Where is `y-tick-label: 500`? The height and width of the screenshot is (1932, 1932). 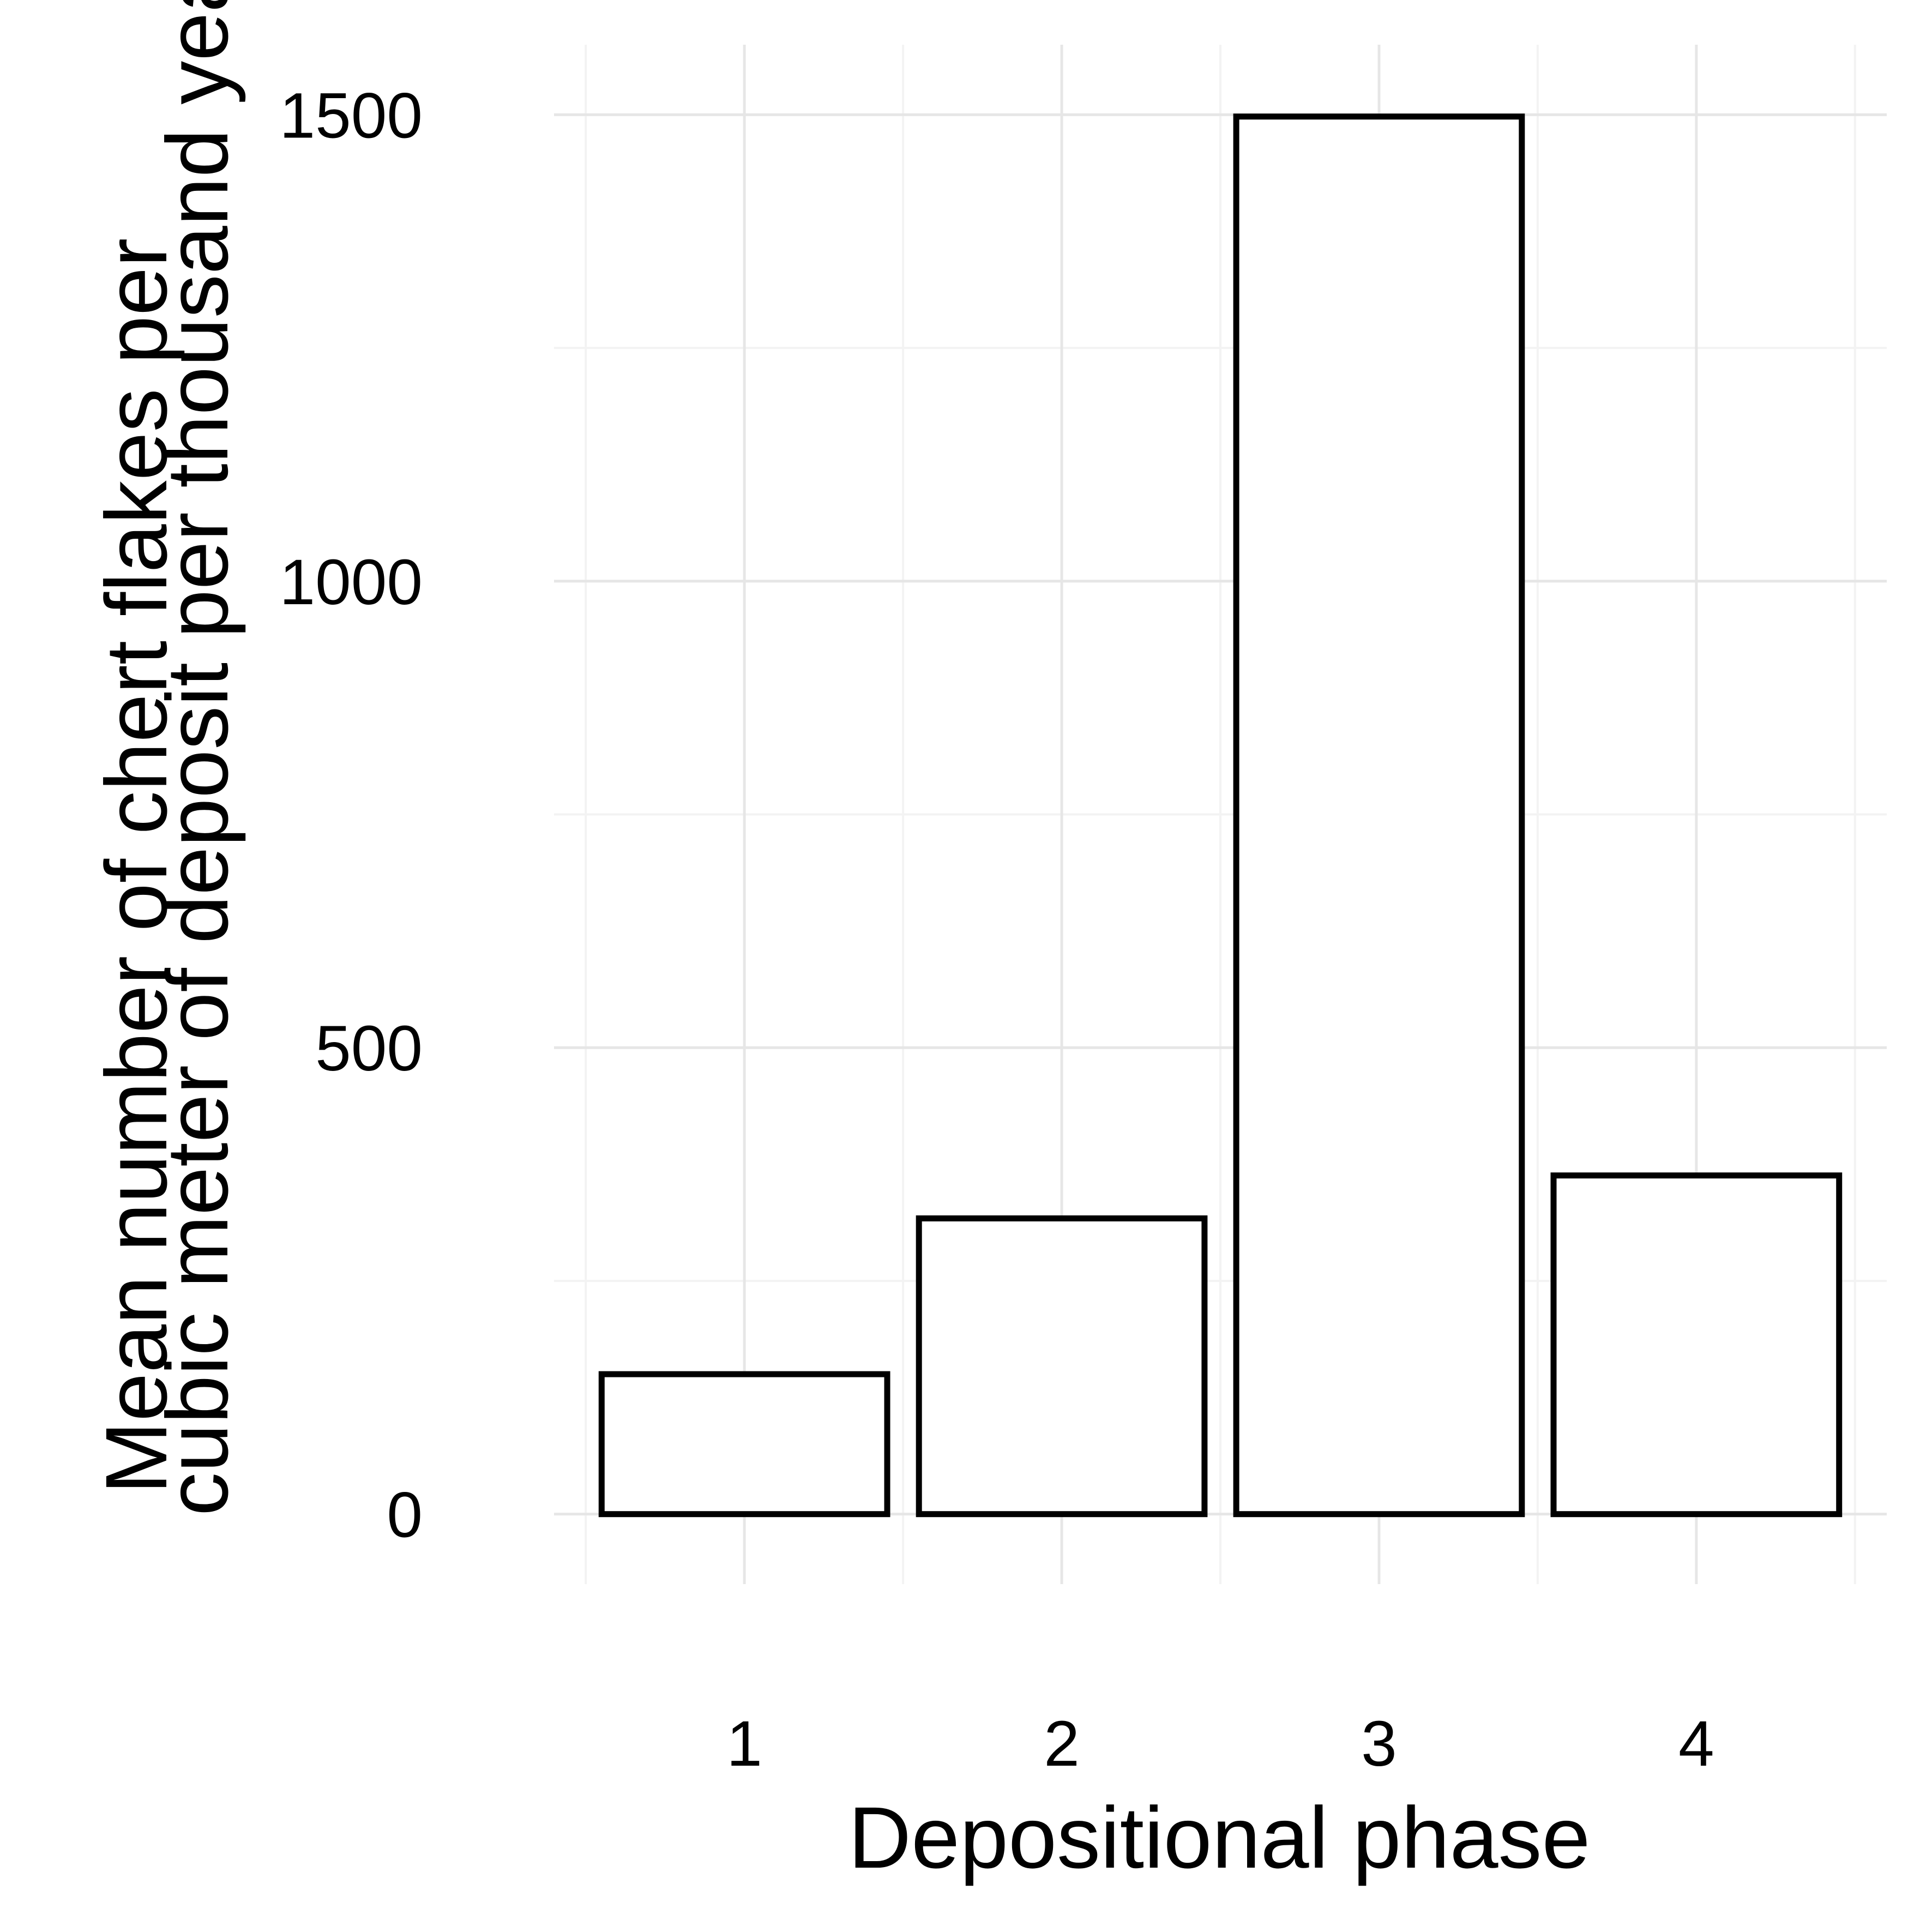 y-tick-label: 500 is located at coordinates (369, 1049).